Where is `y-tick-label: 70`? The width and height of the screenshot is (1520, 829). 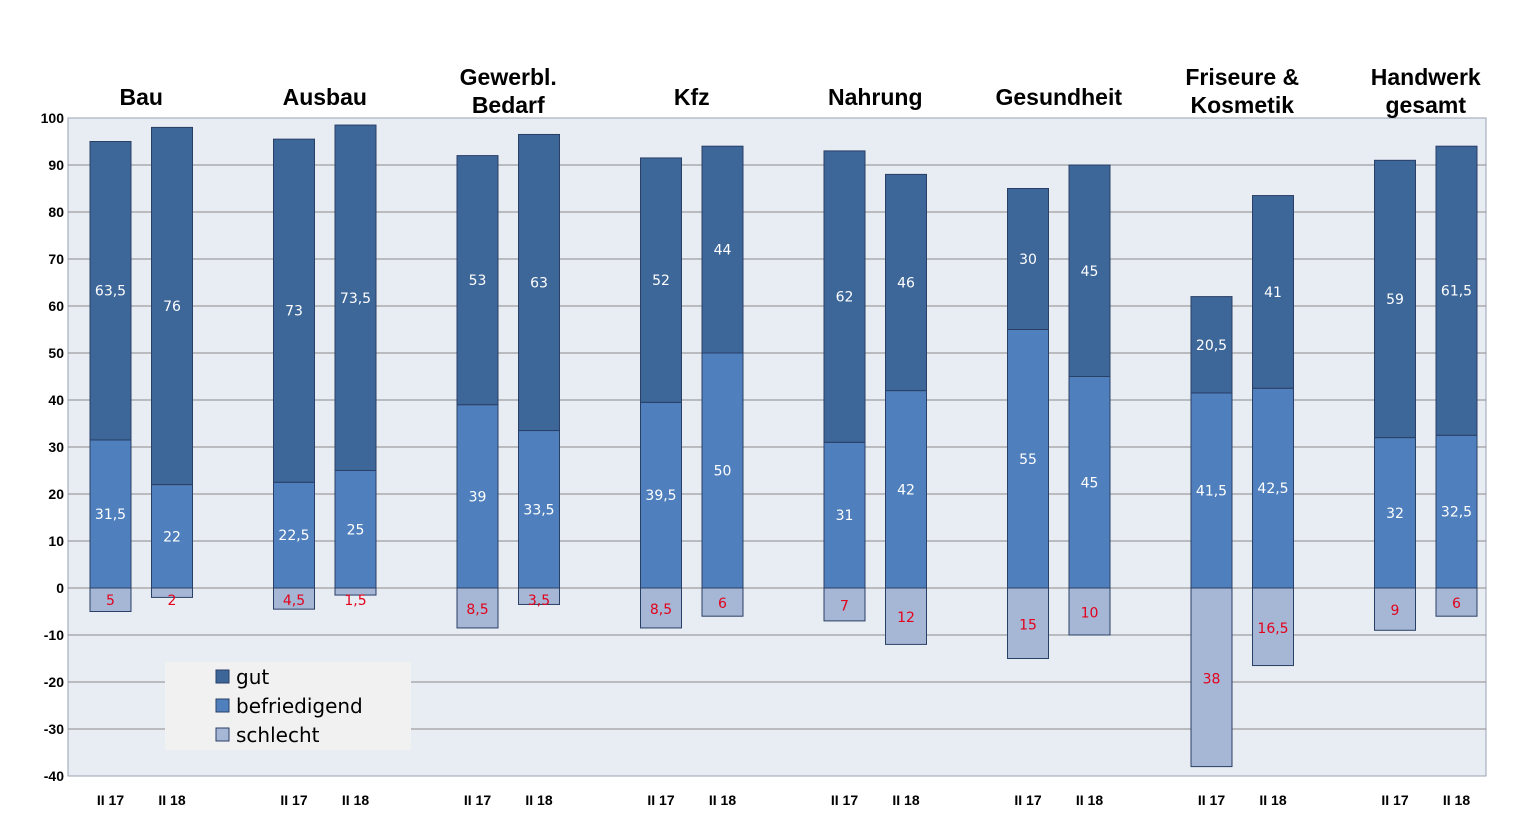 y-tick-label: 70 is located at coordinates (56, 259).